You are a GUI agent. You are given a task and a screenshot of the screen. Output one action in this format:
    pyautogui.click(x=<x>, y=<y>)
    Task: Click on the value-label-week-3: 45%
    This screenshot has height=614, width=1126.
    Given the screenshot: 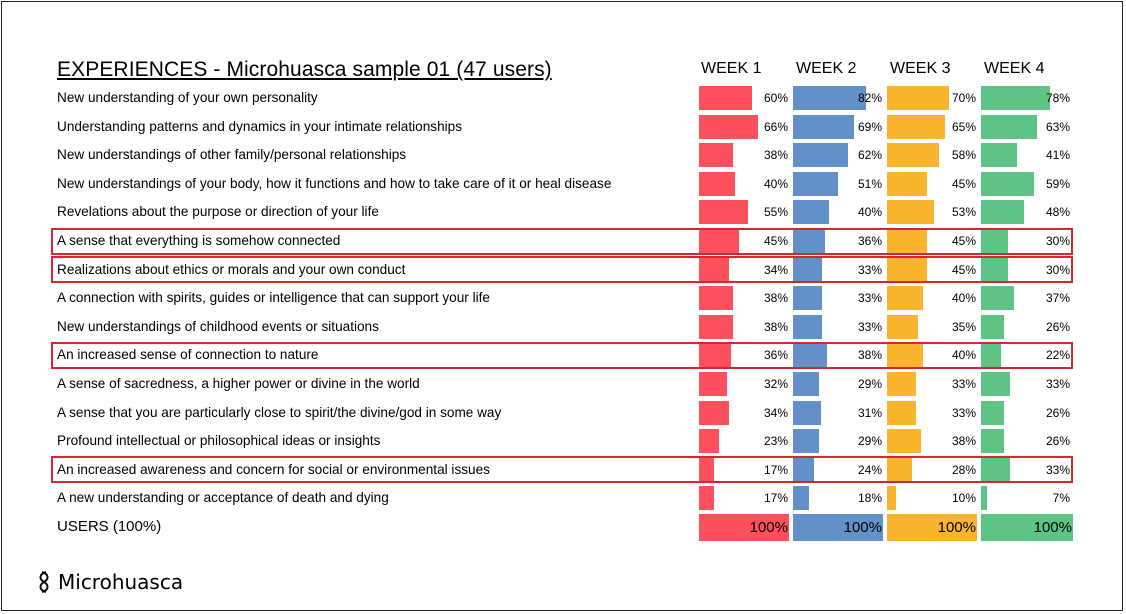 What is the action you would take?
    pyautogui.click(x=963, y=269)
    